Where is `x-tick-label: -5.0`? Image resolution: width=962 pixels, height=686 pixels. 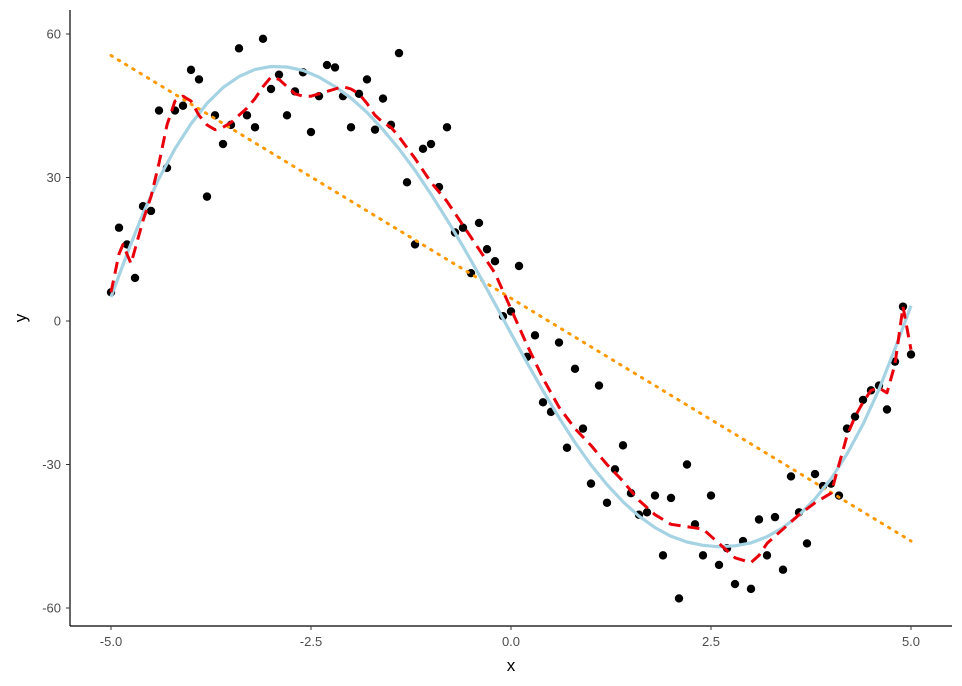
x-tick-label: -5.0 is located at coordinates (111, 641).